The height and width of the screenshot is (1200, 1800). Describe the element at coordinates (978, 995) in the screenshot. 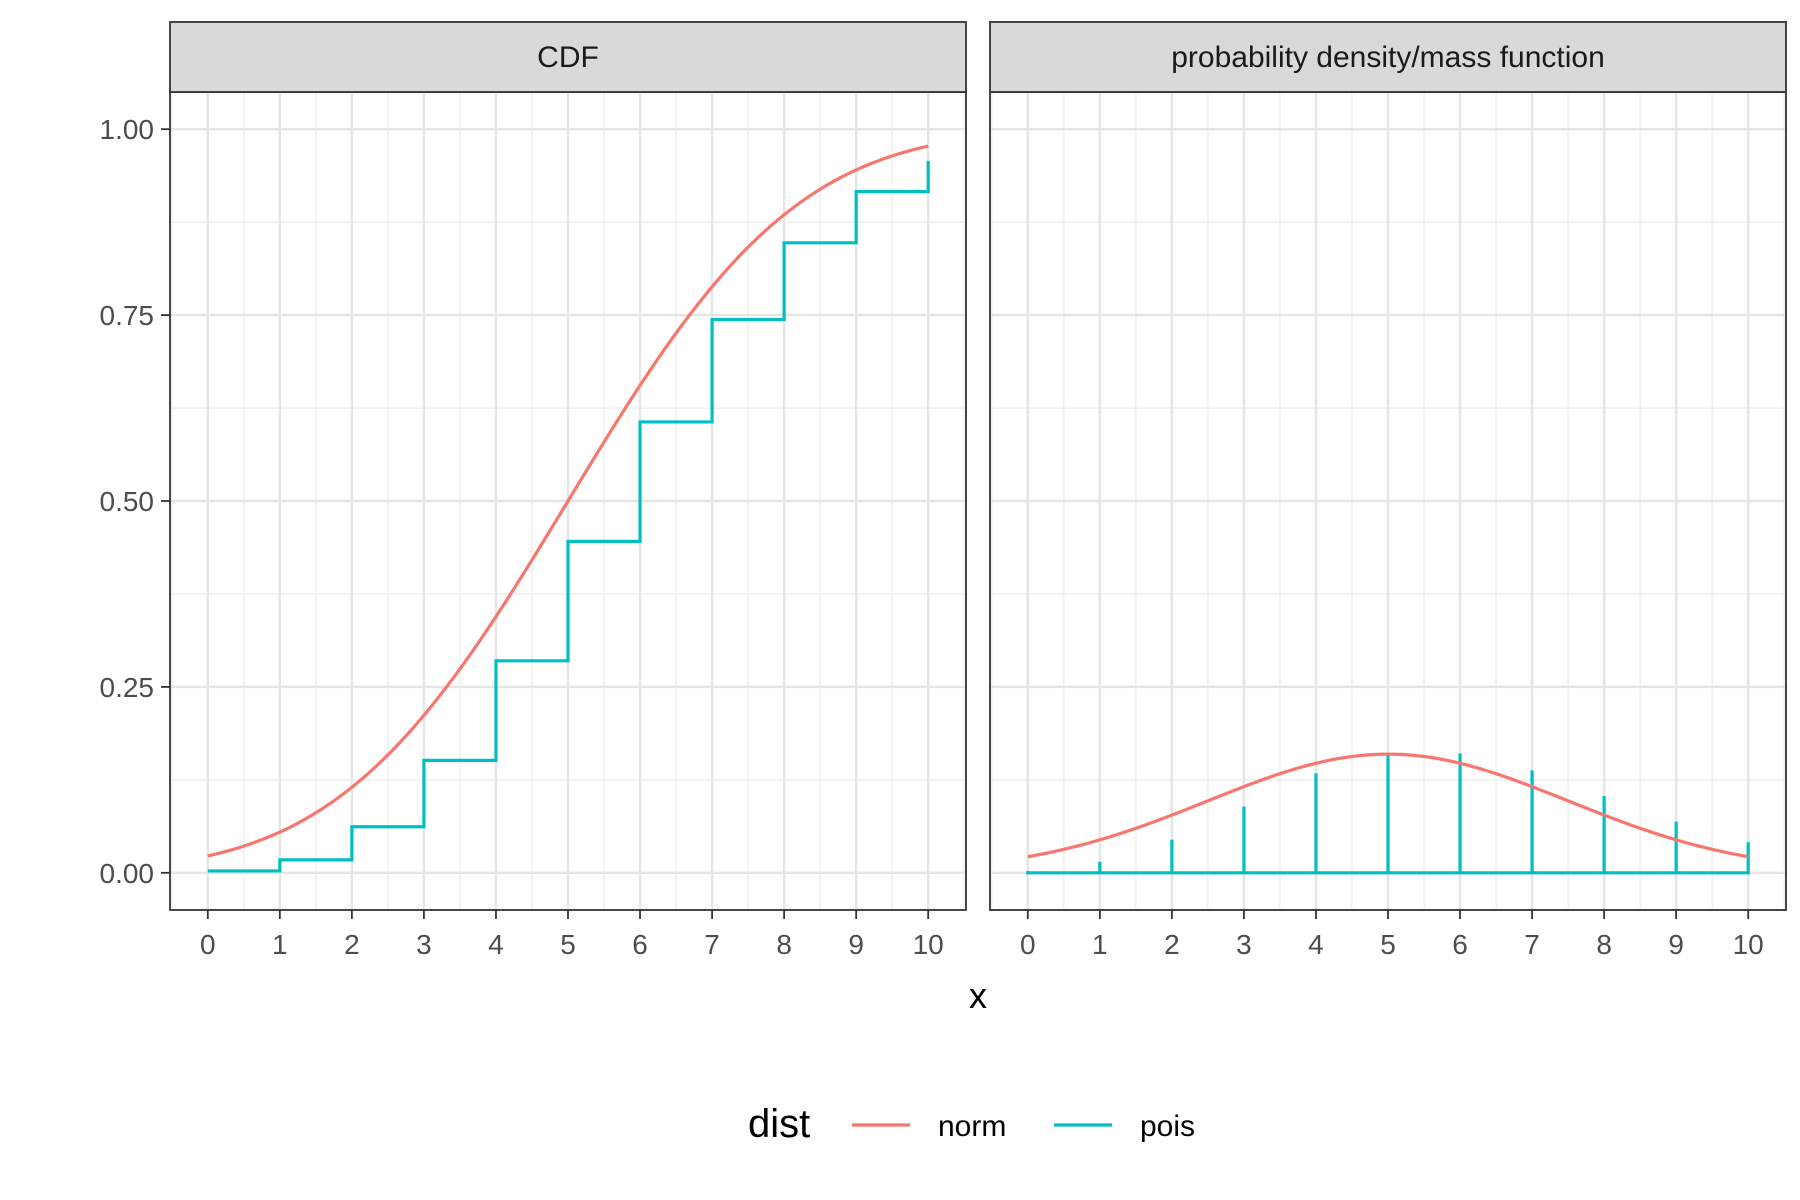

I see `x-axis-title: x` at that location.